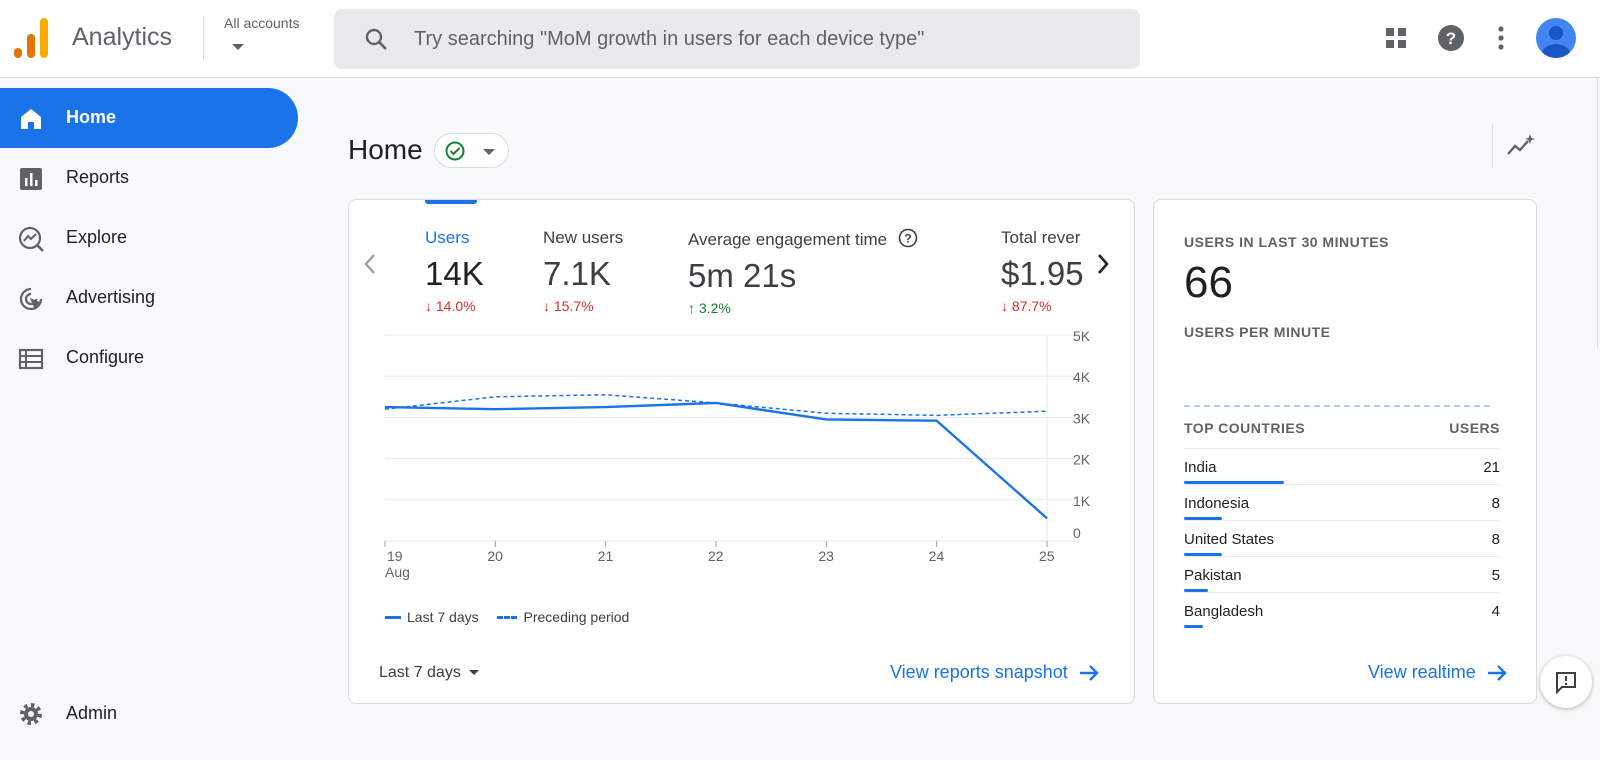 This screenshot has height=760, width=1600. What do you see at coordinates (1495, 575) in the screenshot?
I see `country-users: 5` at bounding box center [1495, 575].